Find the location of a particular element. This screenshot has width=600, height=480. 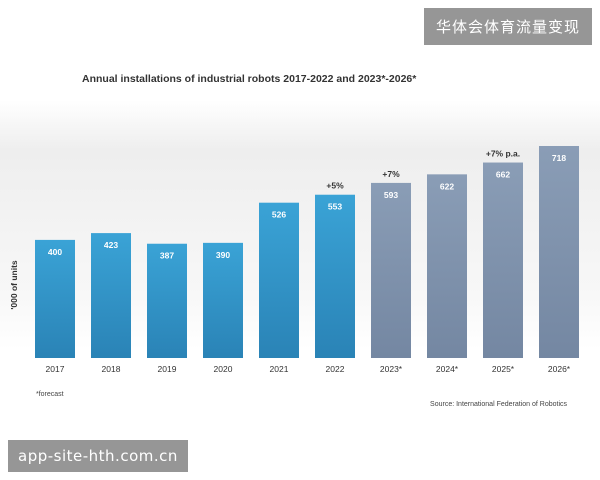

bar-2020 is located at coordinates (223, 300).